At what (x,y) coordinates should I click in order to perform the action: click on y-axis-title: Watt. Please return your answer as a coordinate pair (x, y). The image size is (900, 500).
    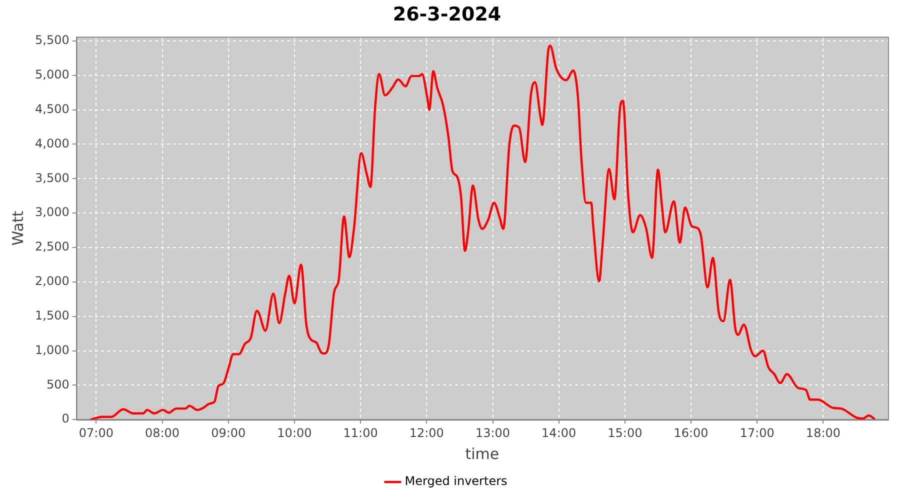
    Looking at the image, I should click on (17, 228).